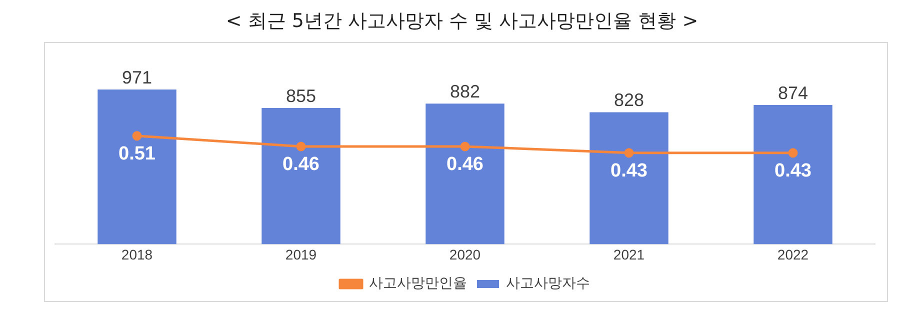 The width and height of the screenshot is (924, 318). What do you see at coordinates (629, 100) in the screenshot?
I see `data-label: 828` at bounding box center [629, 100].